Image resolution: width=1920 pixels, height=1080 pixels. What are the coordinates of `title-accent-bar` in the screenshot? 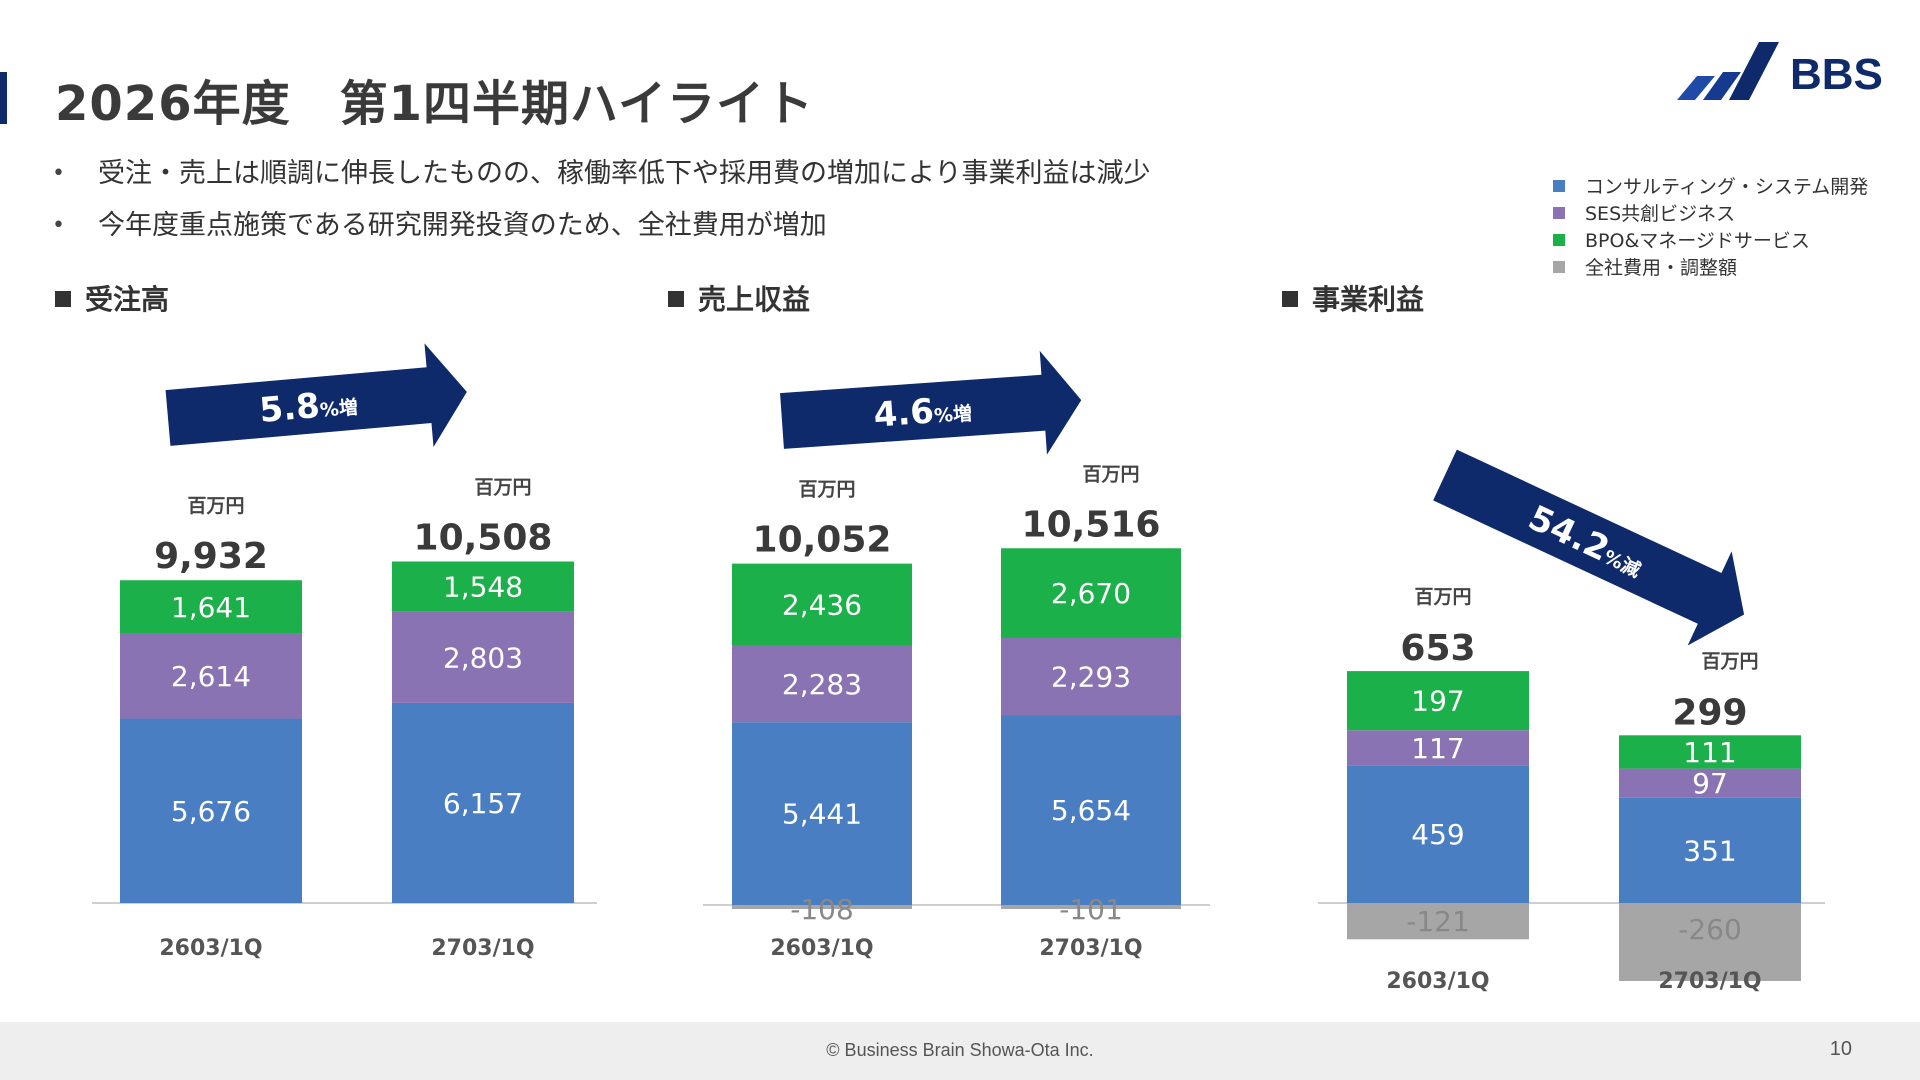 It's located at (3, 98).